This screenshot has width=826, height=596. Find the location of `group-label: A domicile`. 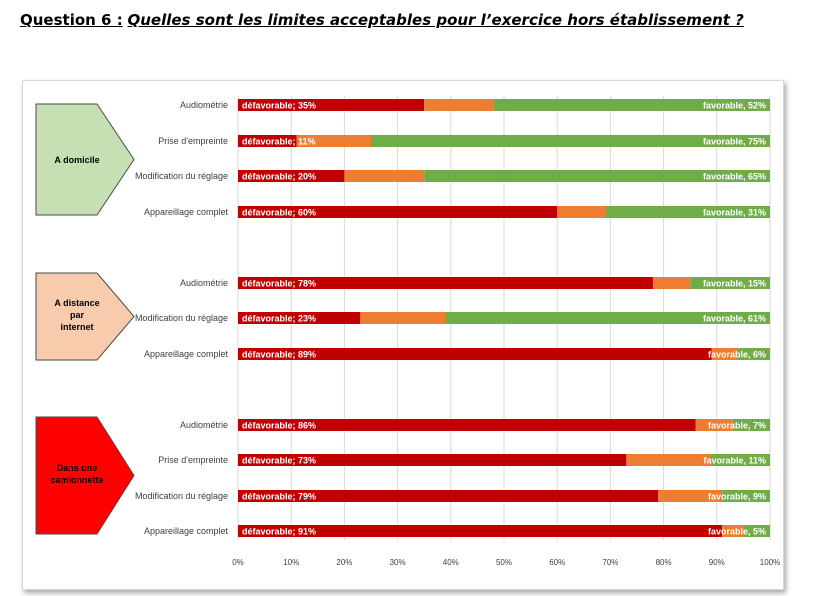

group-label: A domicile is located at coordinates (76, 160).